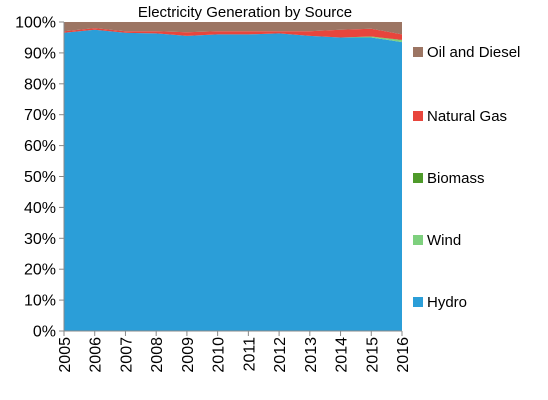 Image resolution: width=548 pixels, height=400 pixels. Describe the element at coordinates (456, 178) in the screenshot. I see `legend-label: Biomass` at that location.